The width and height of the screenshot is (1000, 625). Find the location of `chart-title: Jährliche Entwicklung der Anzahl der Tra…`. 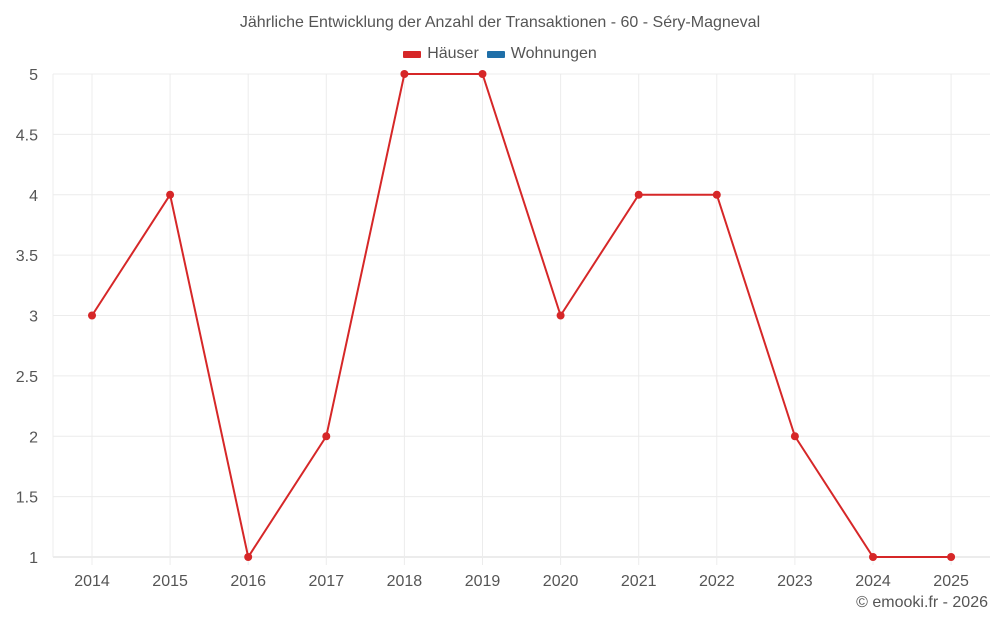

chart-title: Jährliche Entwicklung der Anzahl der Tra… is located at coordinates (500, 22).